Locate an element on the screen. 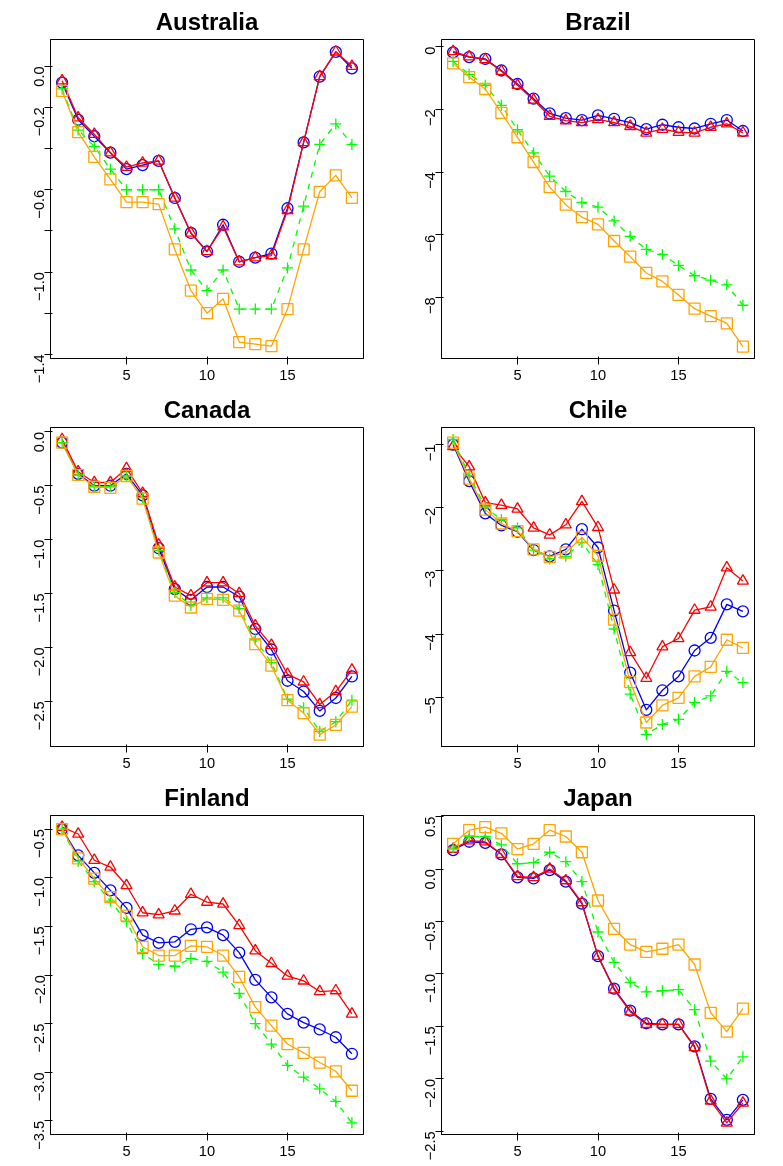  chart-title: Brazil is located at coordinates (598, 21).